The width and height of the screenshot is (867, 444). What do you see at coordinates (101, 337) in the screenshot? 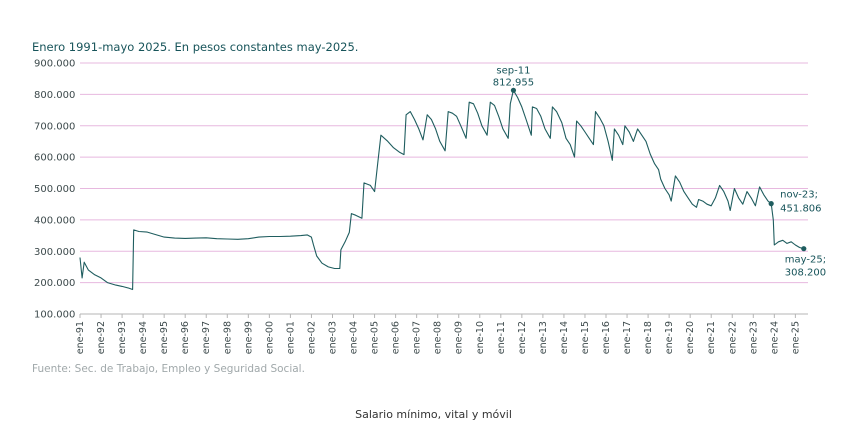
I see `x-tick-label: ene-92` at bounding box center [101, 337].